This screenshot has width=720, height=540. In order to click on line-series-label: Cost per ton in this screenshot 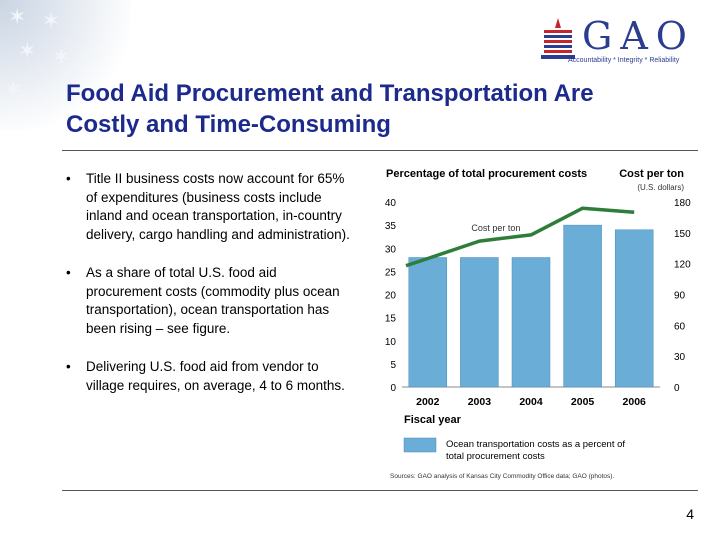, I will do `click(495, 228)`.